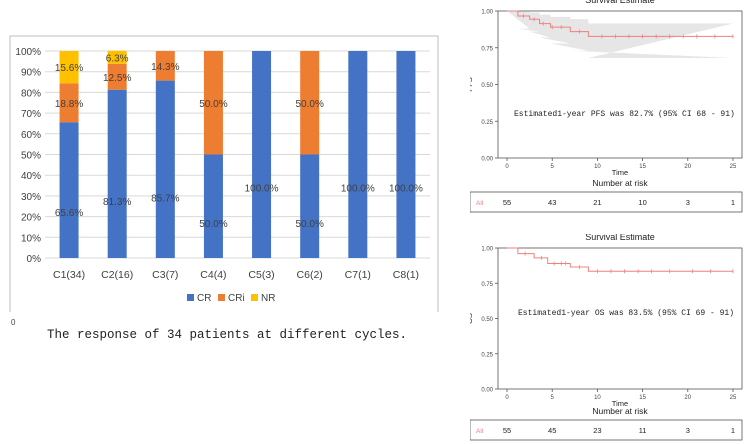  I want to click on risk-count: 23, so click(597, 430).